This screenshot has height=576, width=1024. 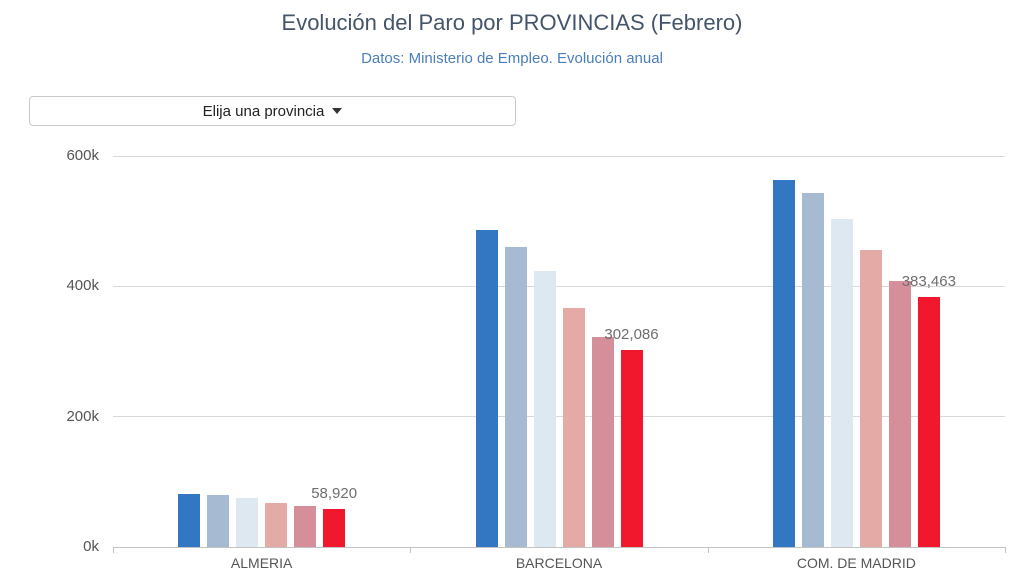 What do you see at coordinates (928, 282) in the screenshot?
I see `bar-data-label: 383,463` at bounding box center [928, 282].